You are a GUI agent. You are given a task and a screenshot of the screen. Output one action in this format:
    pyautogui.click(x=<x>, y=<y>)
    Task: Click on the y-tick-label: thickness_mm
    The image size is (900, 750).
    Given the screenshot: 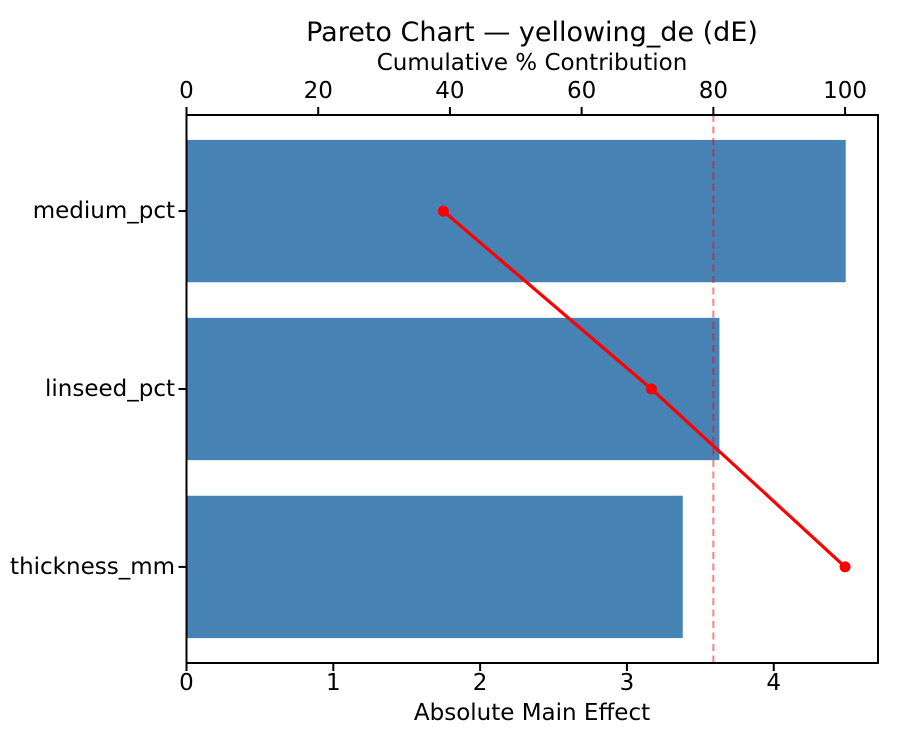 What is the action you would take?
    pyautogui.click(x=92, y=566)
    